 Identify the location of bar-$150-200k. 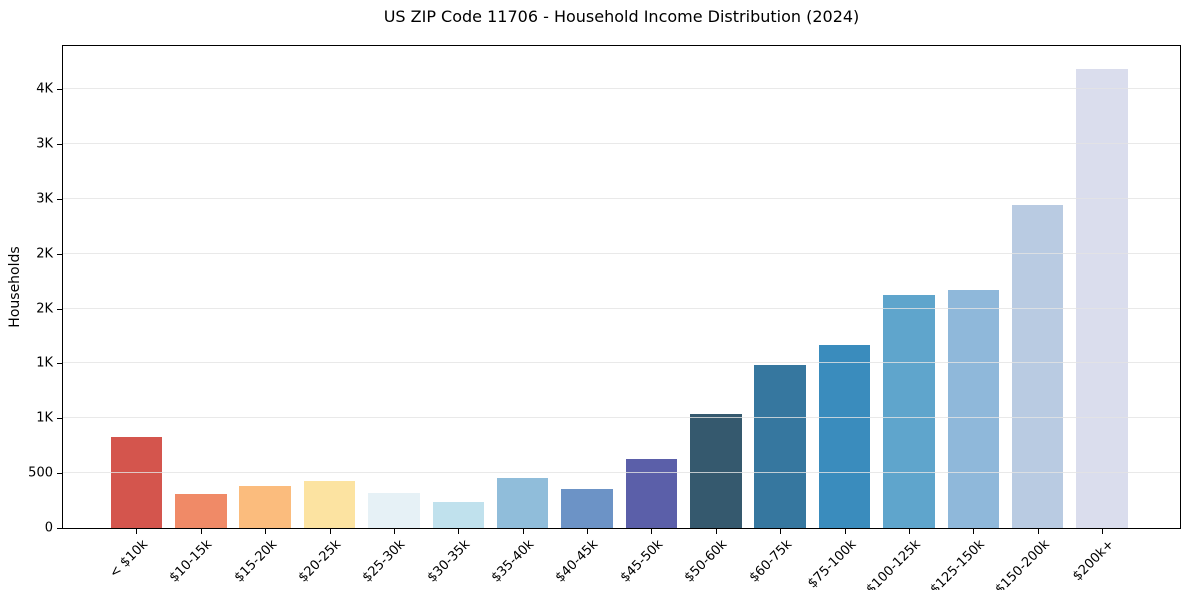
(1037, 366).